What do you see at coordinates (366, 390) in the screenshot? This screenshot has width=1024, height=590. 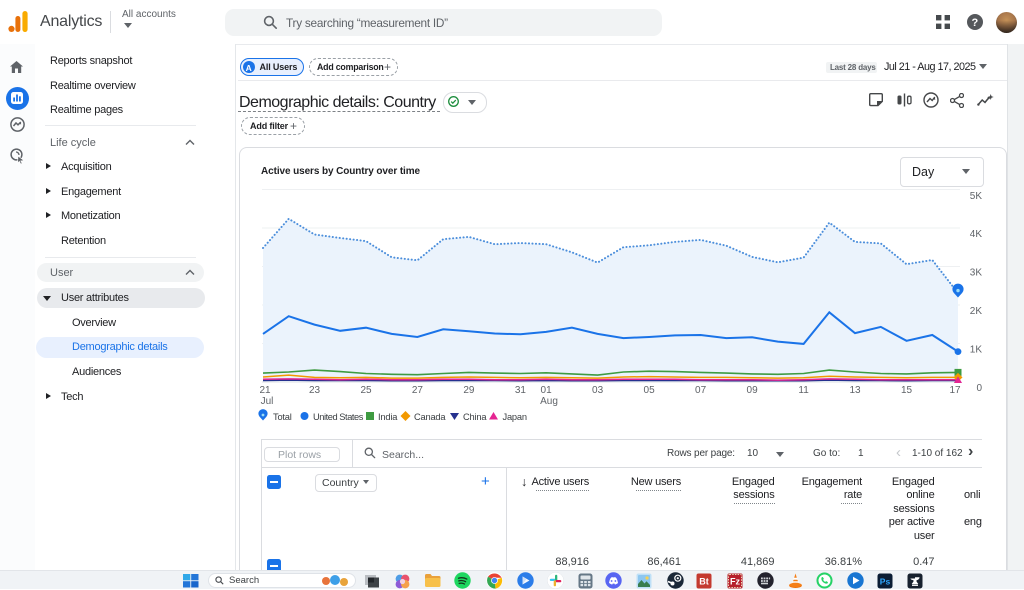 I see `svg-text: 25` at bounding box center [366, 390].